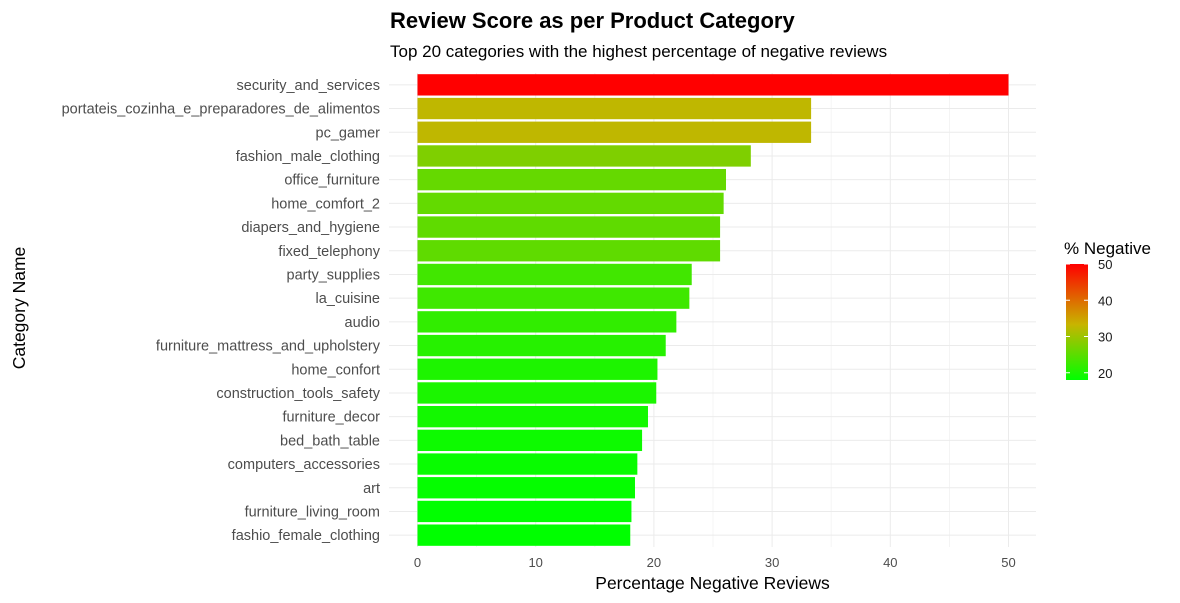  I want to click on bar-furniture_decor, so click(532, 416).